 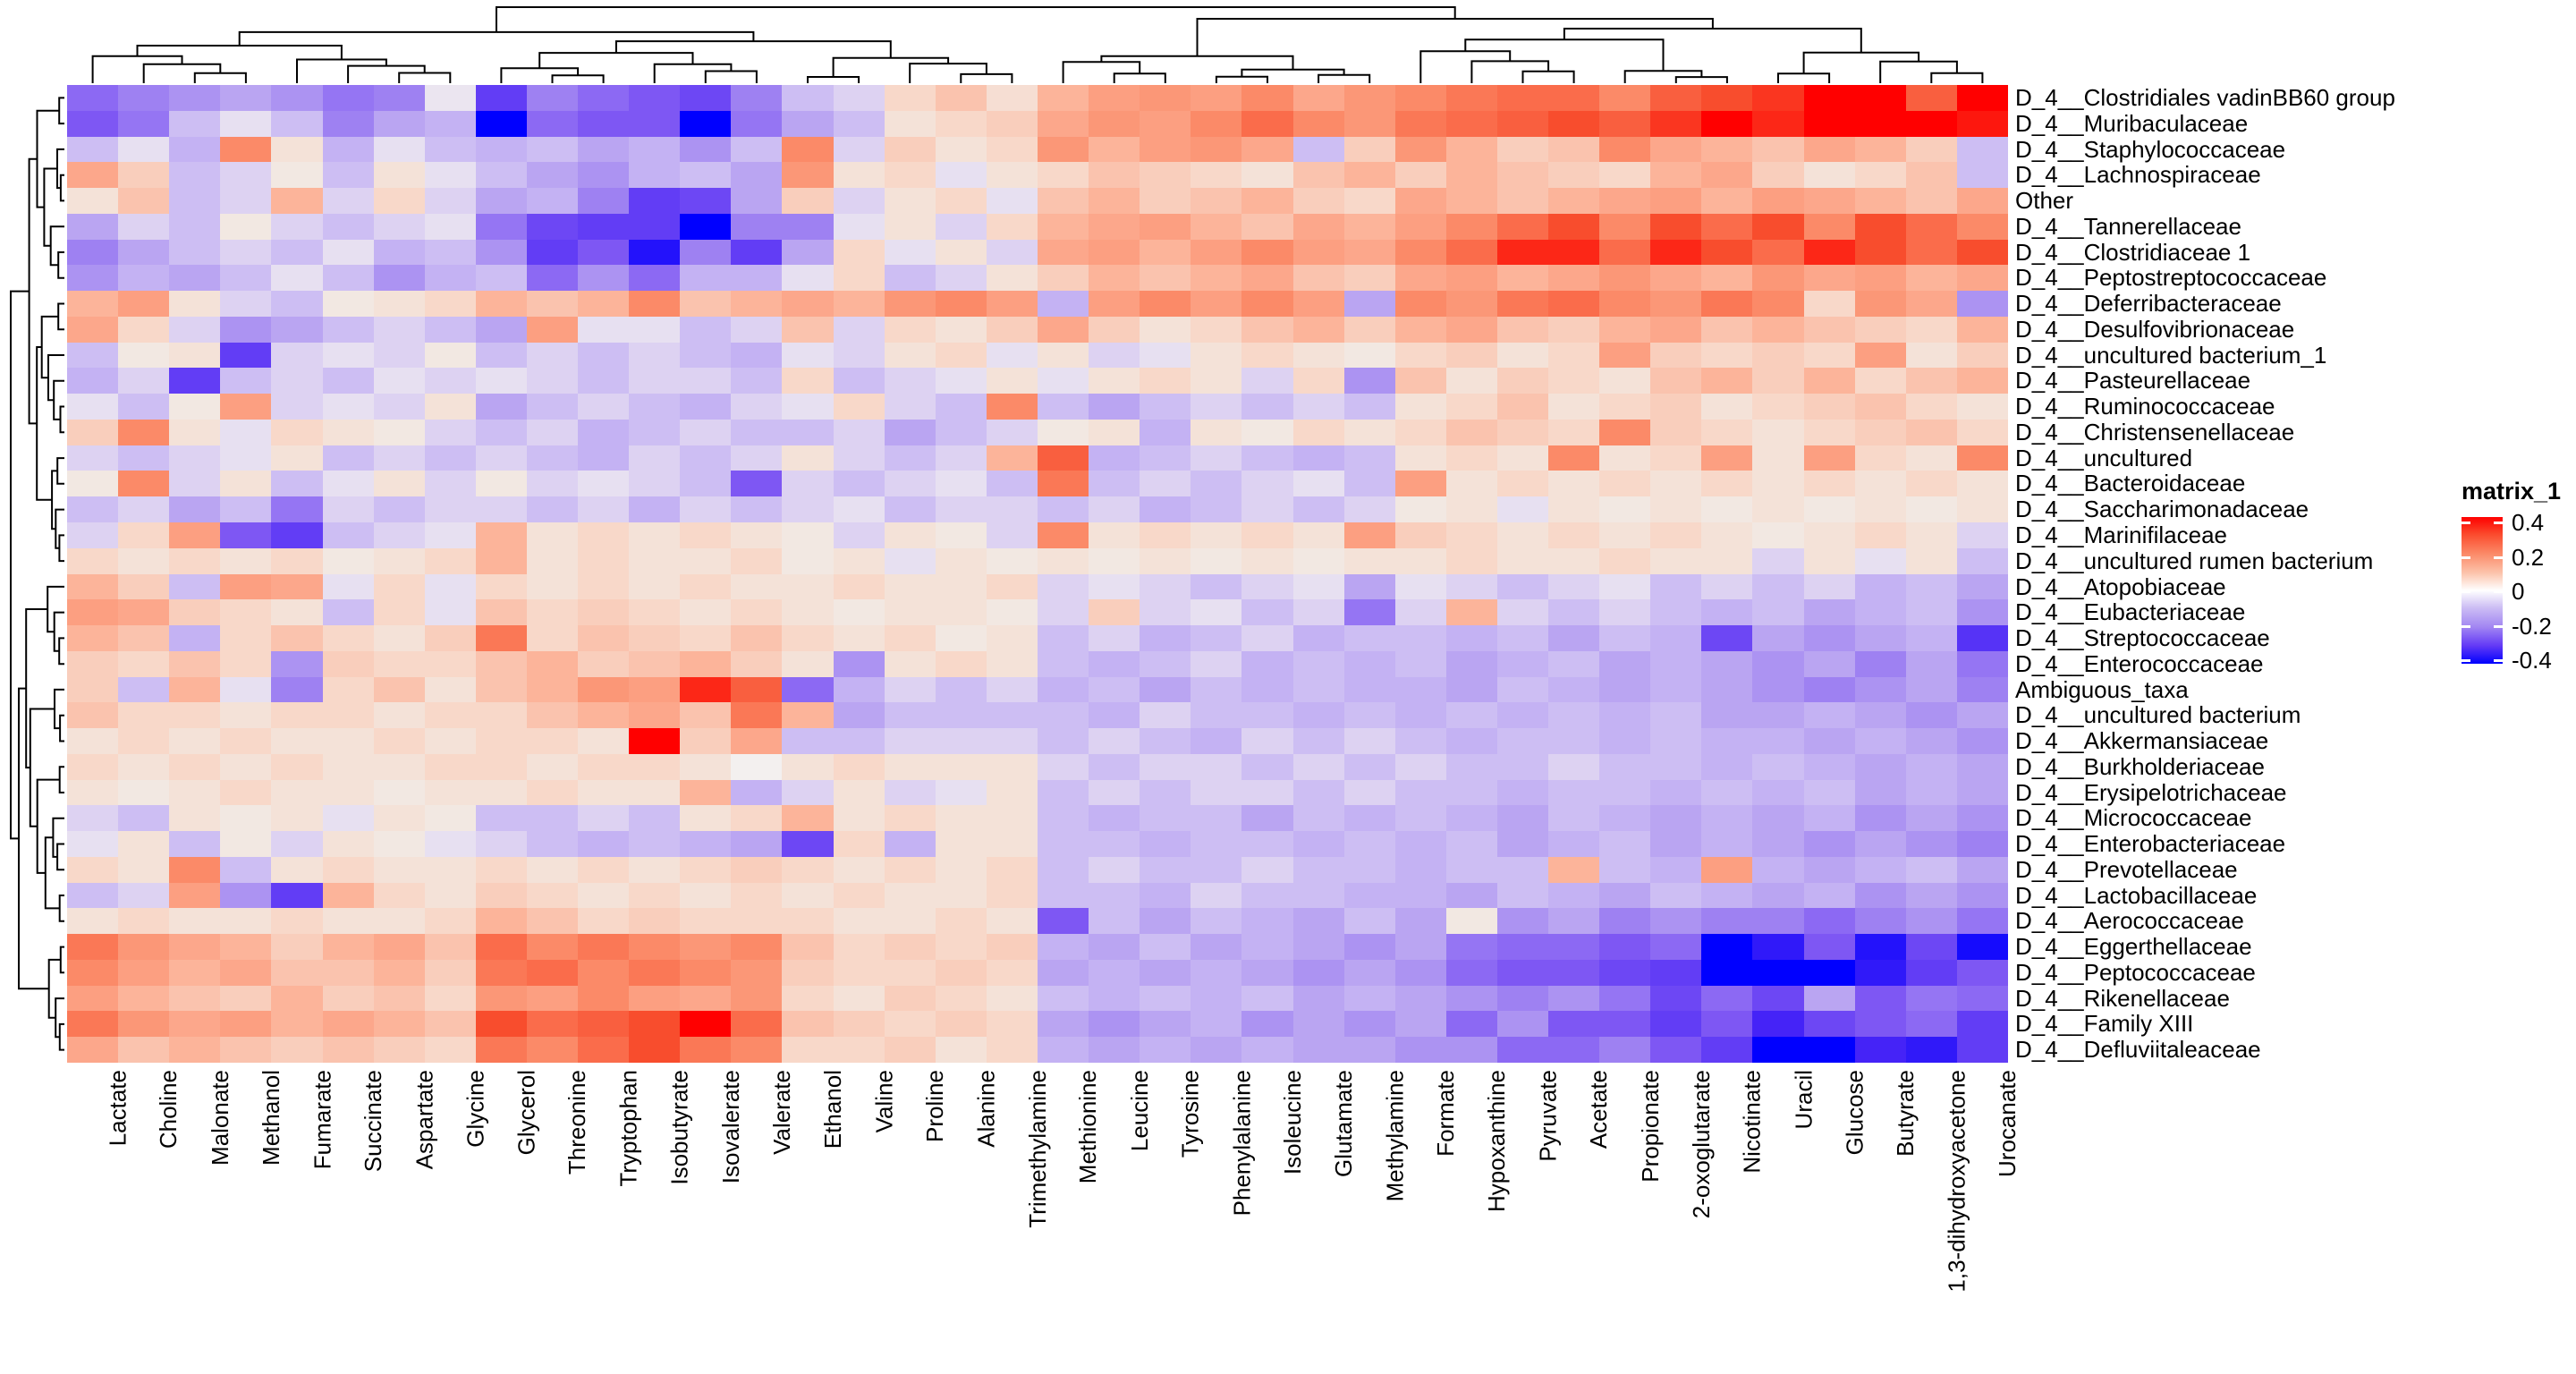 What do you see at coordinates (1446, 1113) in the screenshot?
I see `column-label: Formate` at bounding box center [1446, 1113].